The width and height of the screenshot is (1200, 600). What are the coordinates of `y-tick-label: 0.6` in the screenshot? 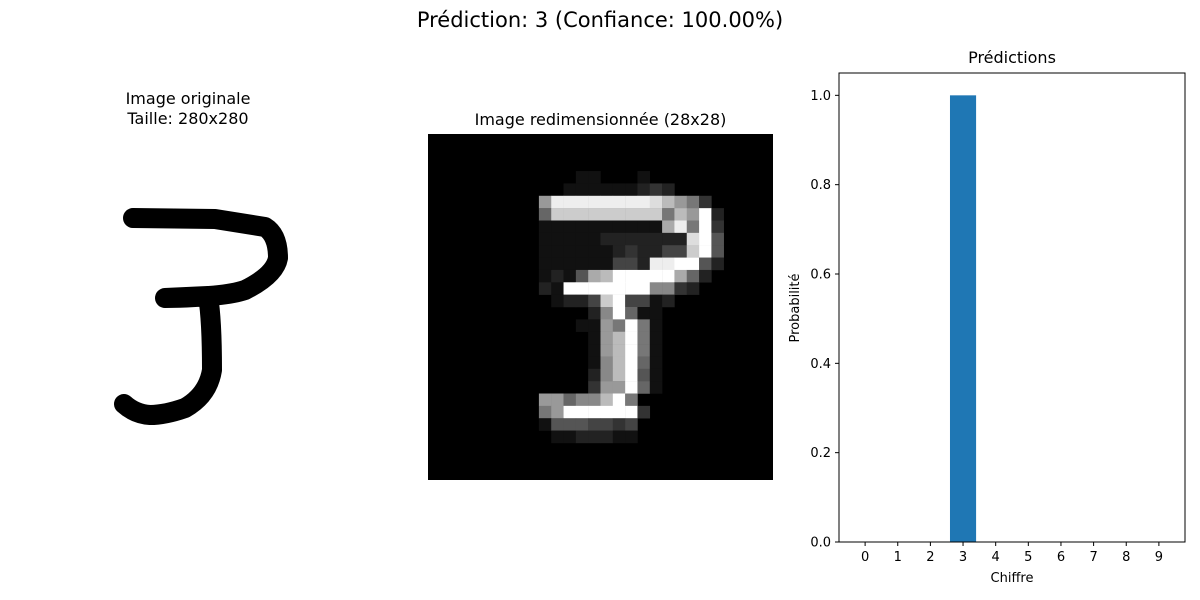 It's located at (820, 275).